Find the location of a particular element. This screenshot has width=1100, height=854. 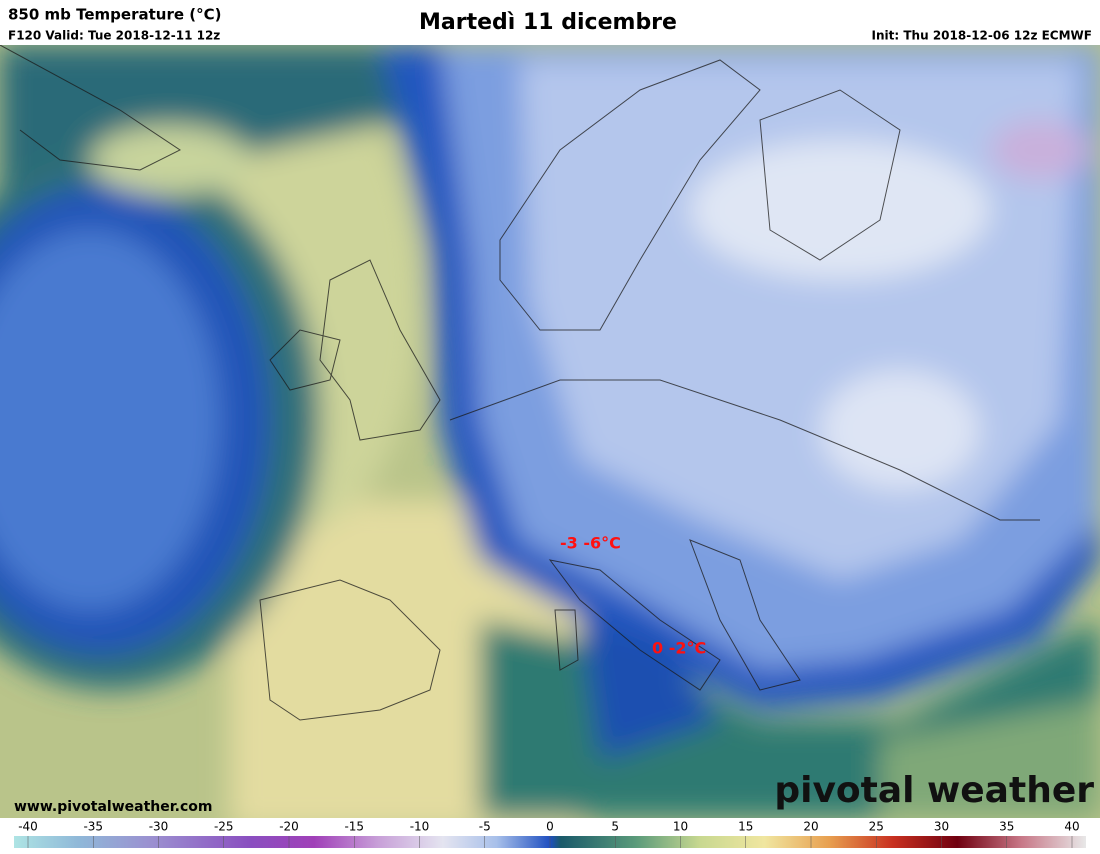

website: www.pivotalweather.com is located at coordinates (113, 807).